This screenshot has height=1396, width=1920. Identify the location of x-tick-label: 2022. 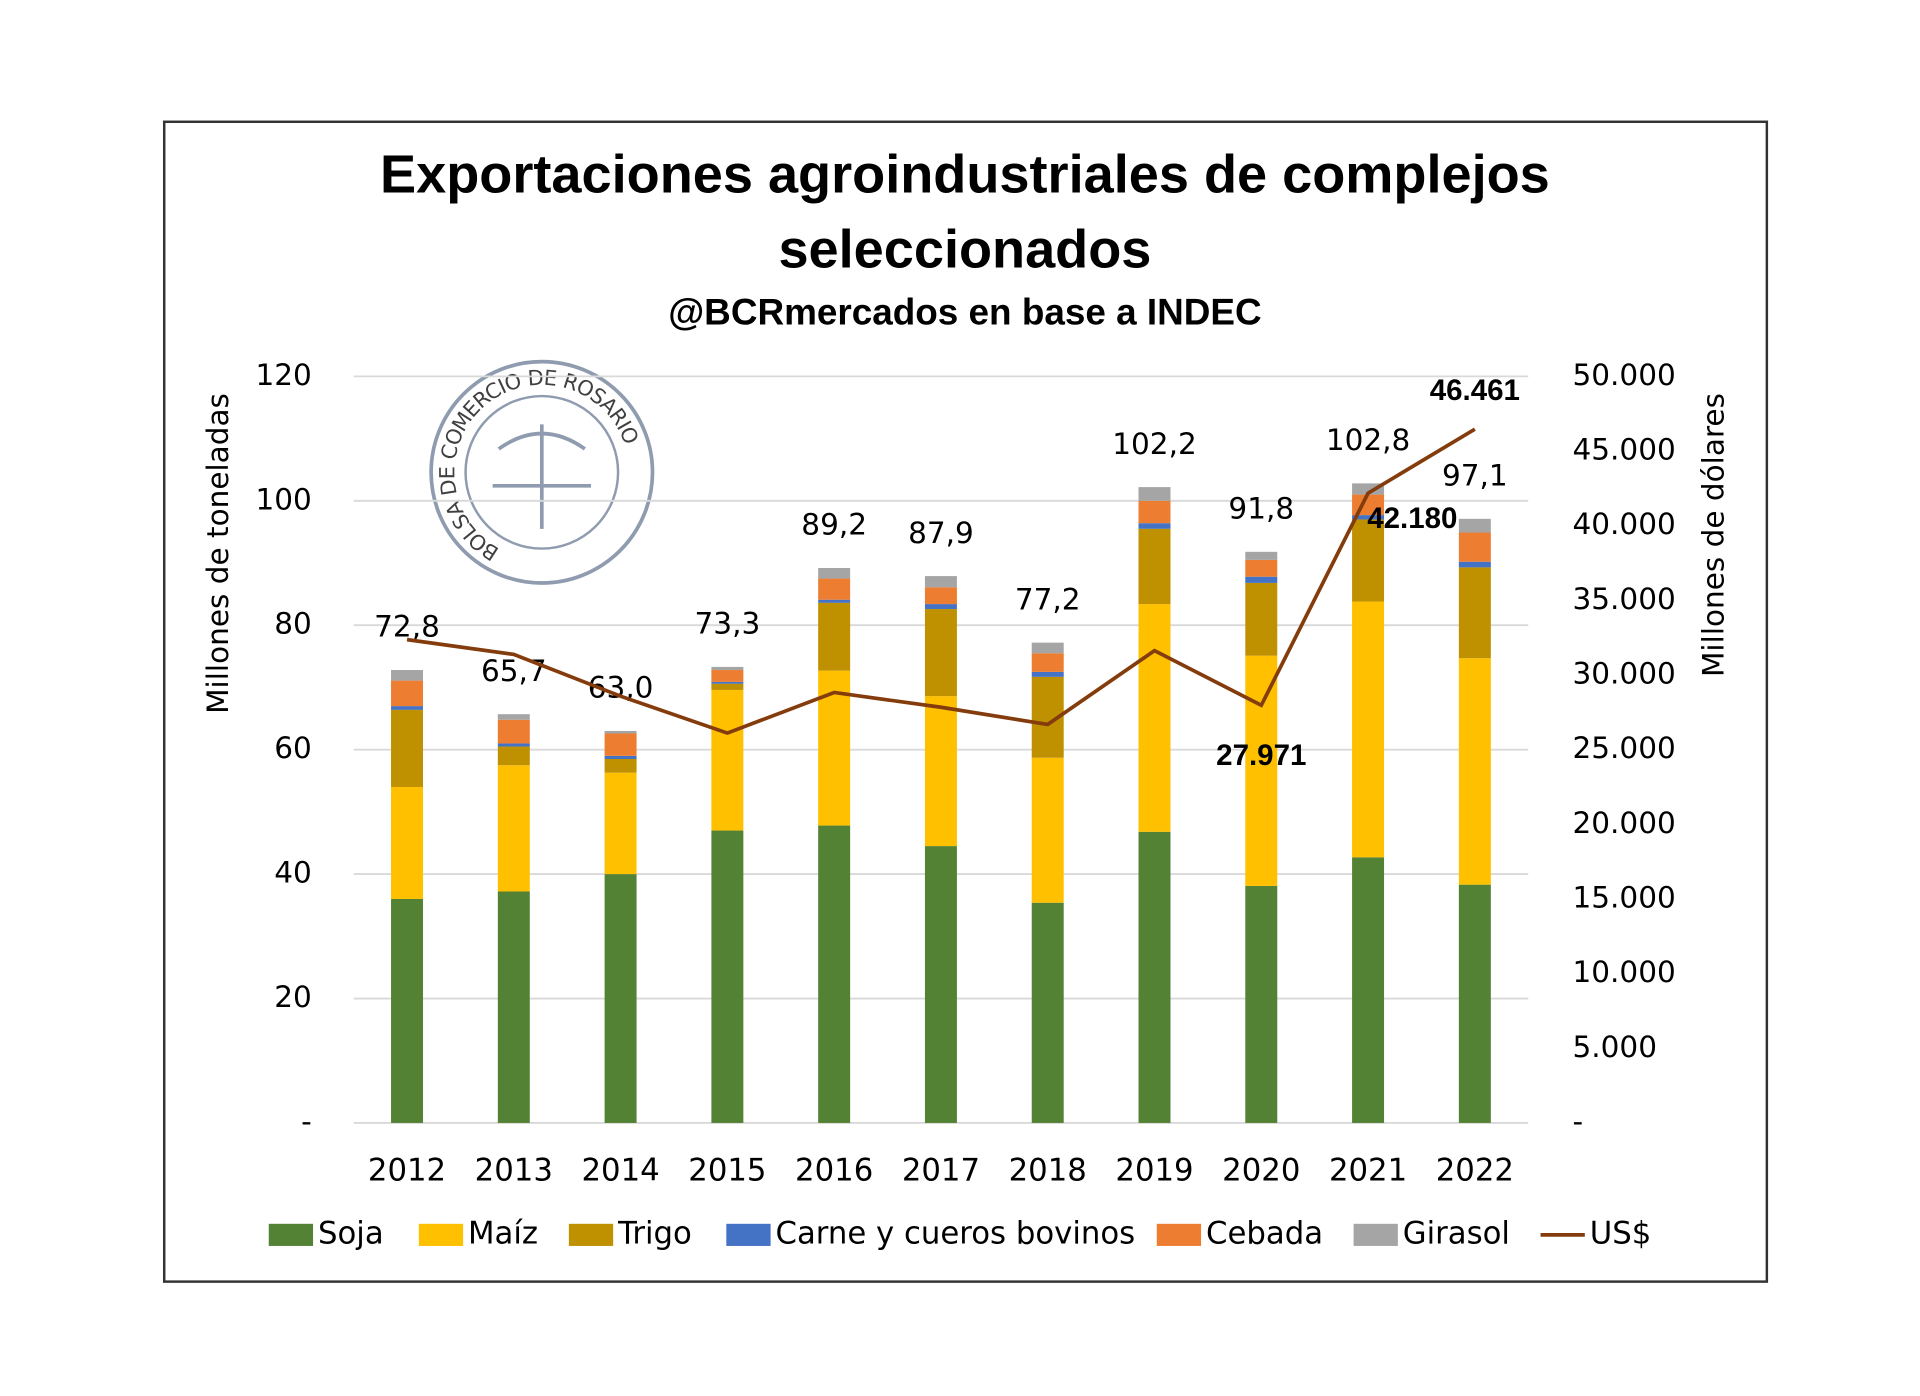
(1475, 1171).